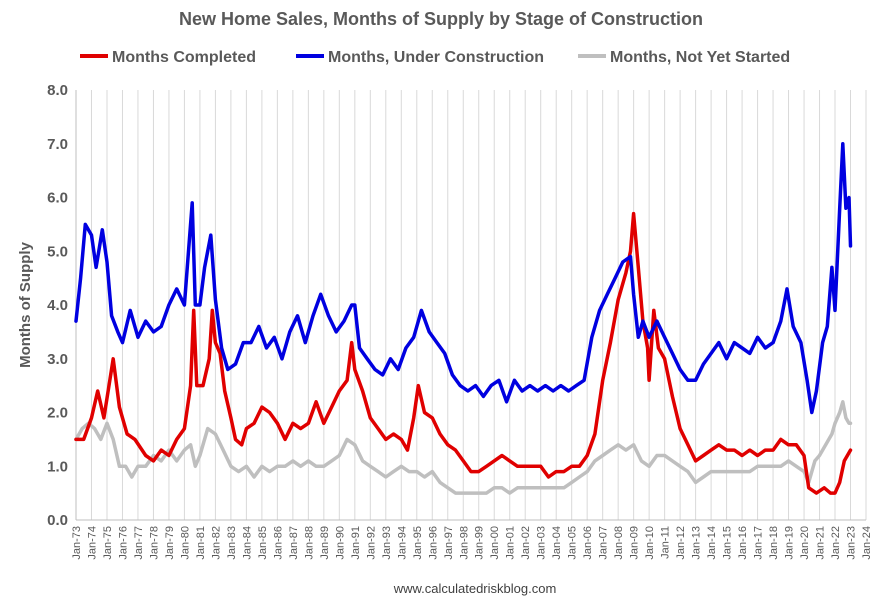 Image resolution: width=882 pixels, height=609 pixels. Describe the element at coordinates (92, 543) in the screenshot. I see `x-tick-label: Jan-74` at that location.